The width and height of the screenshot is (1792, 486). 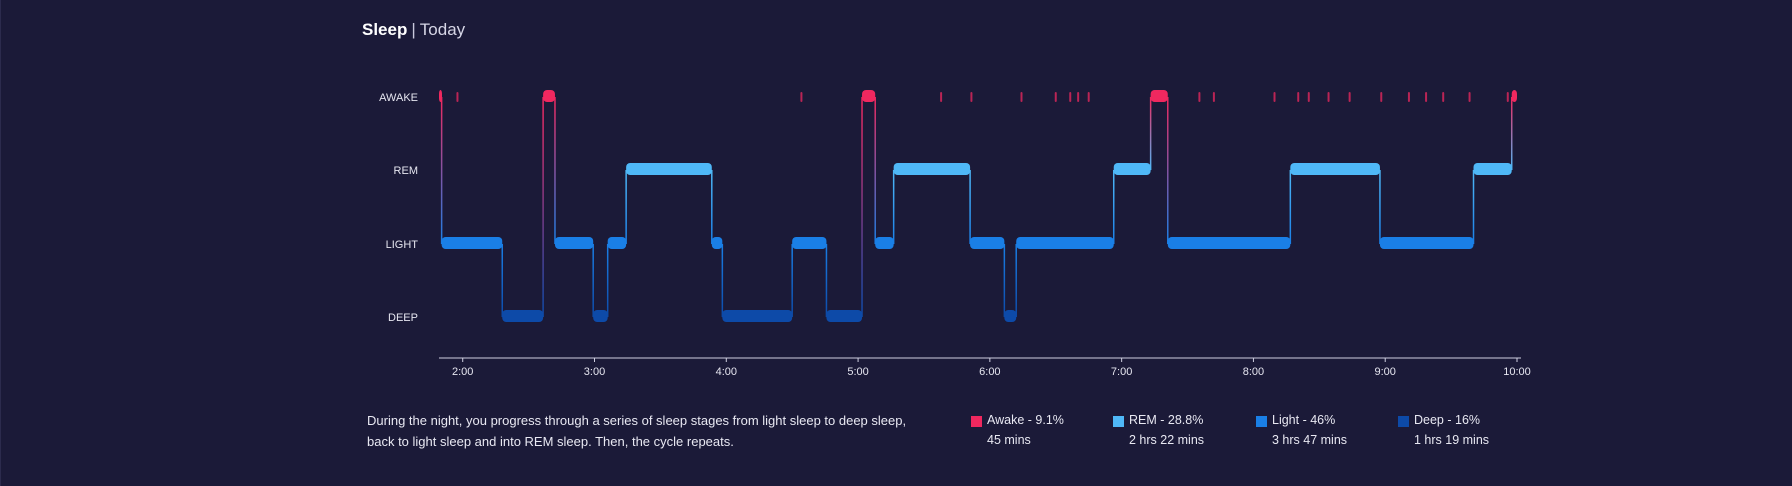 I want to click on legend-label-awake: Awake - 9.1%, so click(x=1025, y=420).